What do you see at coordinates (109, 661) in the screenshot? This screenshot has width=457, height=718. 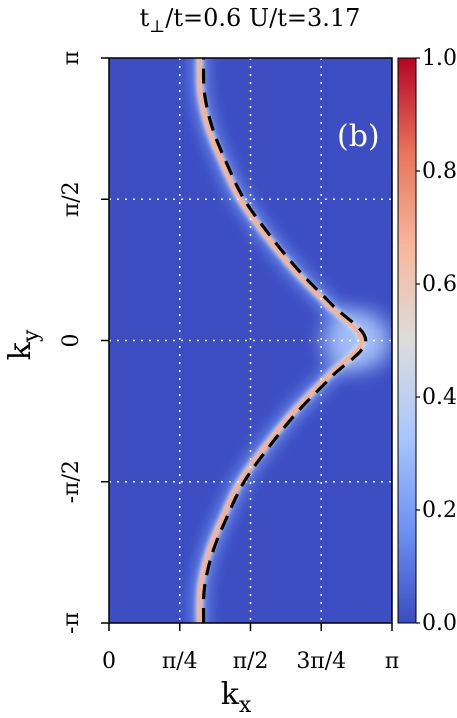 I see `x-tick-label: 0` at bounding box center [109, 661].